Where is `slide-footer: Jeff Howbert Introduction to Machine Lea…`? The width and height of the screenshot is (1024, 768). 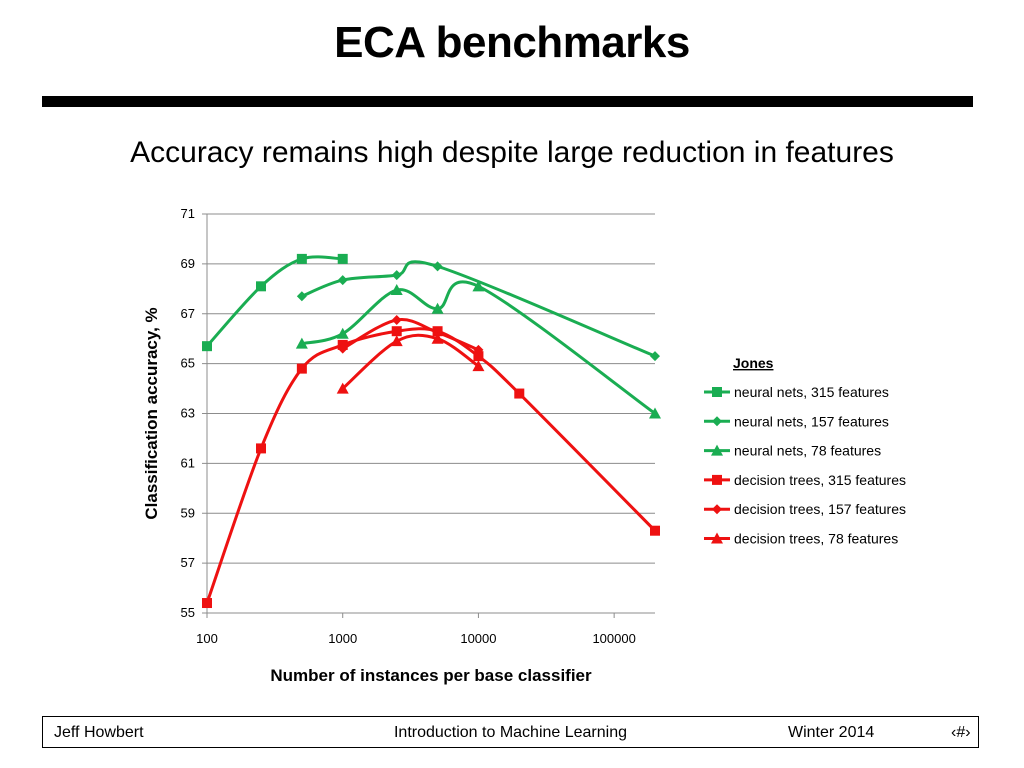 slide-footer: Jeff Howbert Introduction to Machine Lea… is located at coordinates (510, 732).